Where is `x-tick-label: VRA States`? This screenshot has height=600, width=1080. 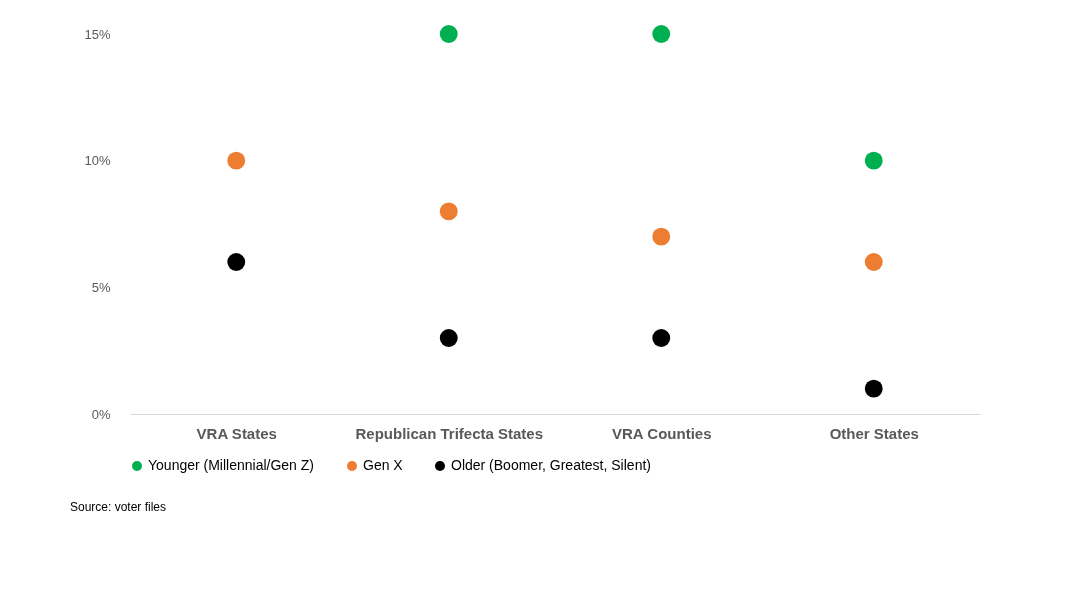 x-tick-label: VRA States is located at coordinates (236, 433).